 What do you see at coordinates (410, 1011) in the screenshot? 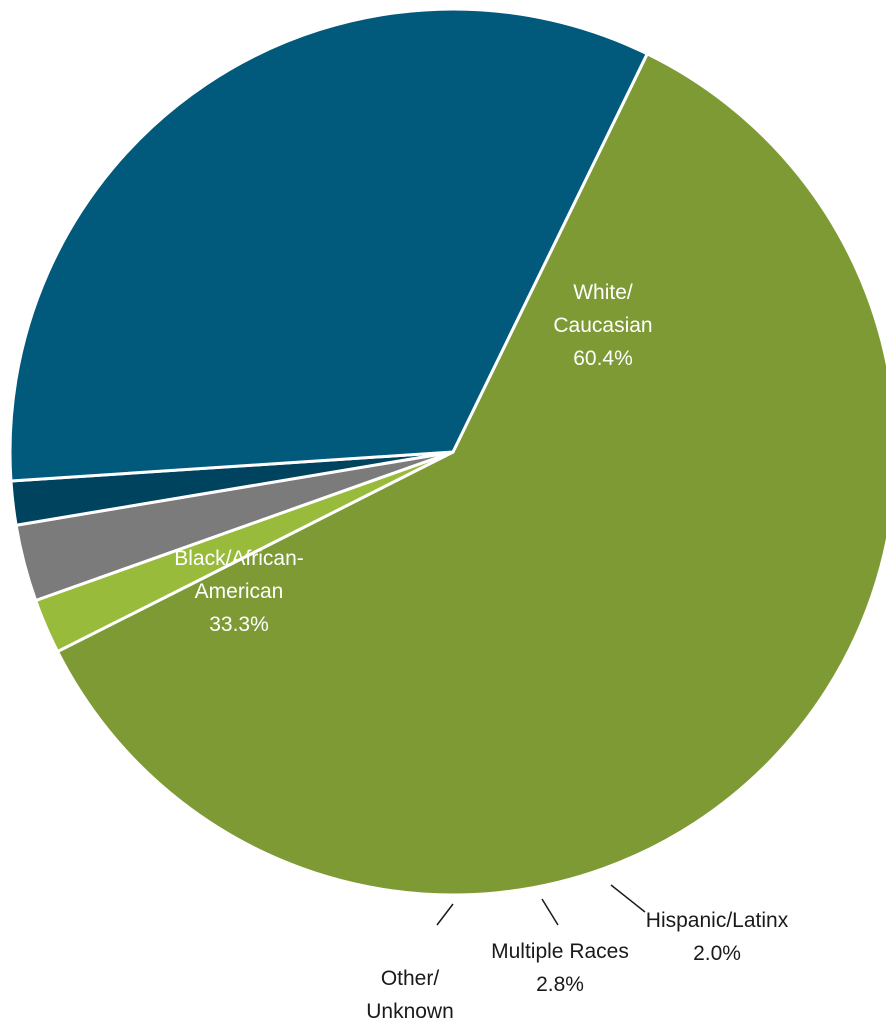
I see `category-label: Unknown` at bounding box center [410, 1011].